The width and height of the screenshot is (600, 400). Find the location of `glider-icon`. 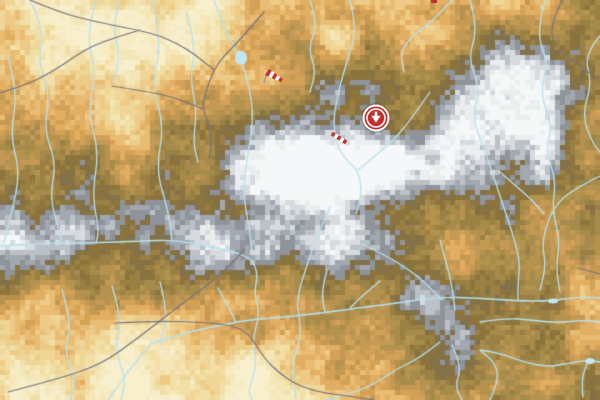

glider-icon is located at coordinates (339, 138).